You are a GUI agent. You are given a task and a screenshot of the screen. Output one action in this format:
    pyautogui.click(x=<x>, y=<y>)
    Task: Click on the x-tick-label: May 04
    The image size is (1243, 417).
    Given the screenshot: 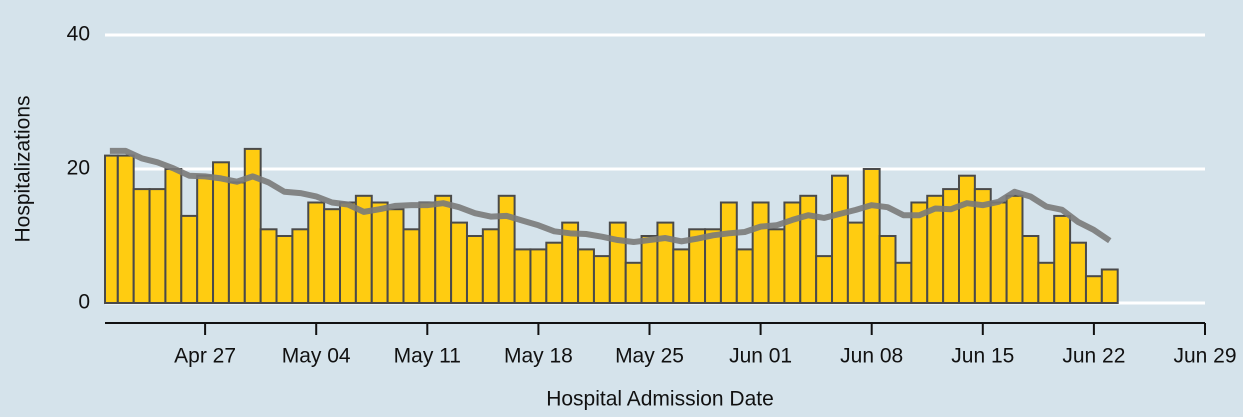 What is the action you would take?
    pyautogui.click(x=316, y=356)
    